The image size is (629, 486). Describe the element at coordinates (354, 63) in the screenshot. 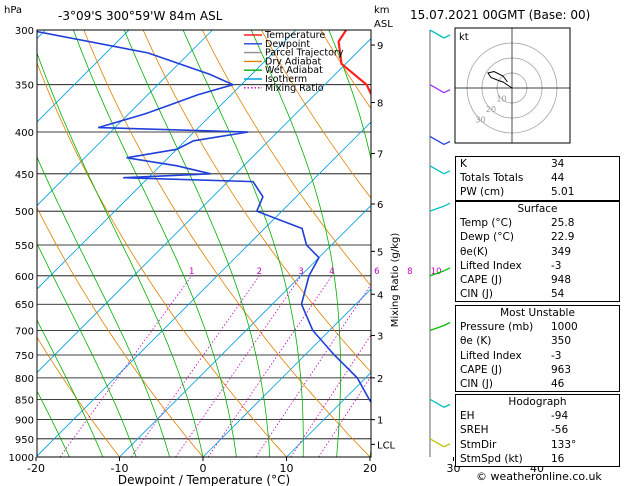

I see `temperature-curve` at that location.